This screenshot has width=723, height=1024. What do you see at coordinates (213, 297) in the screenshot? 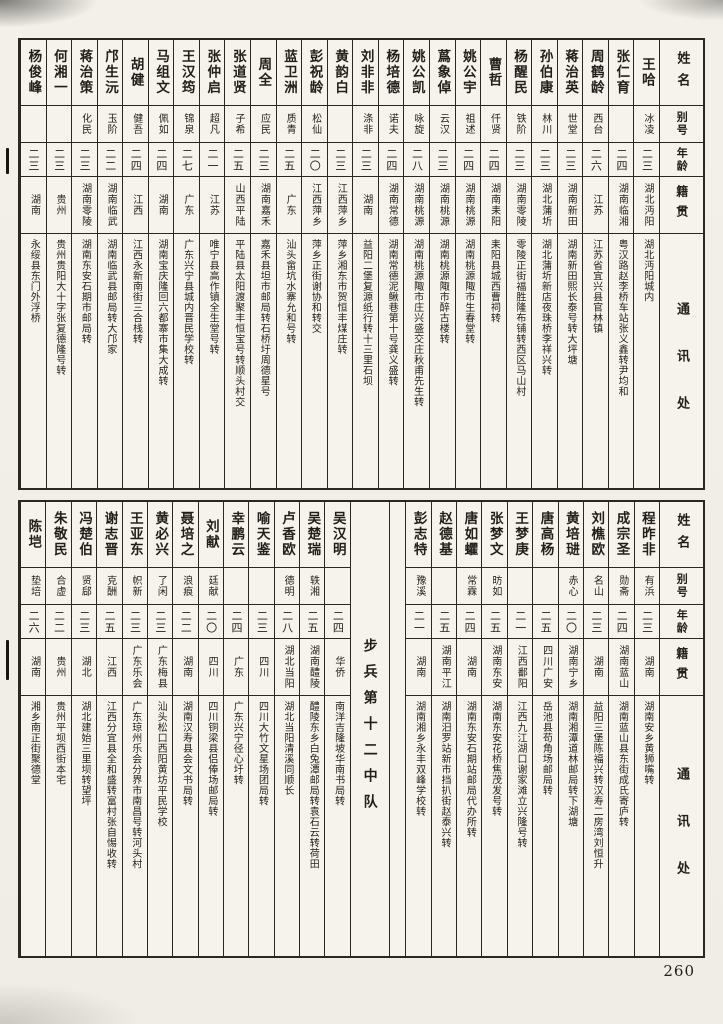
I see `person-address: 唯宁县高作镇全生堂号转` at bounding box center [213, 297].